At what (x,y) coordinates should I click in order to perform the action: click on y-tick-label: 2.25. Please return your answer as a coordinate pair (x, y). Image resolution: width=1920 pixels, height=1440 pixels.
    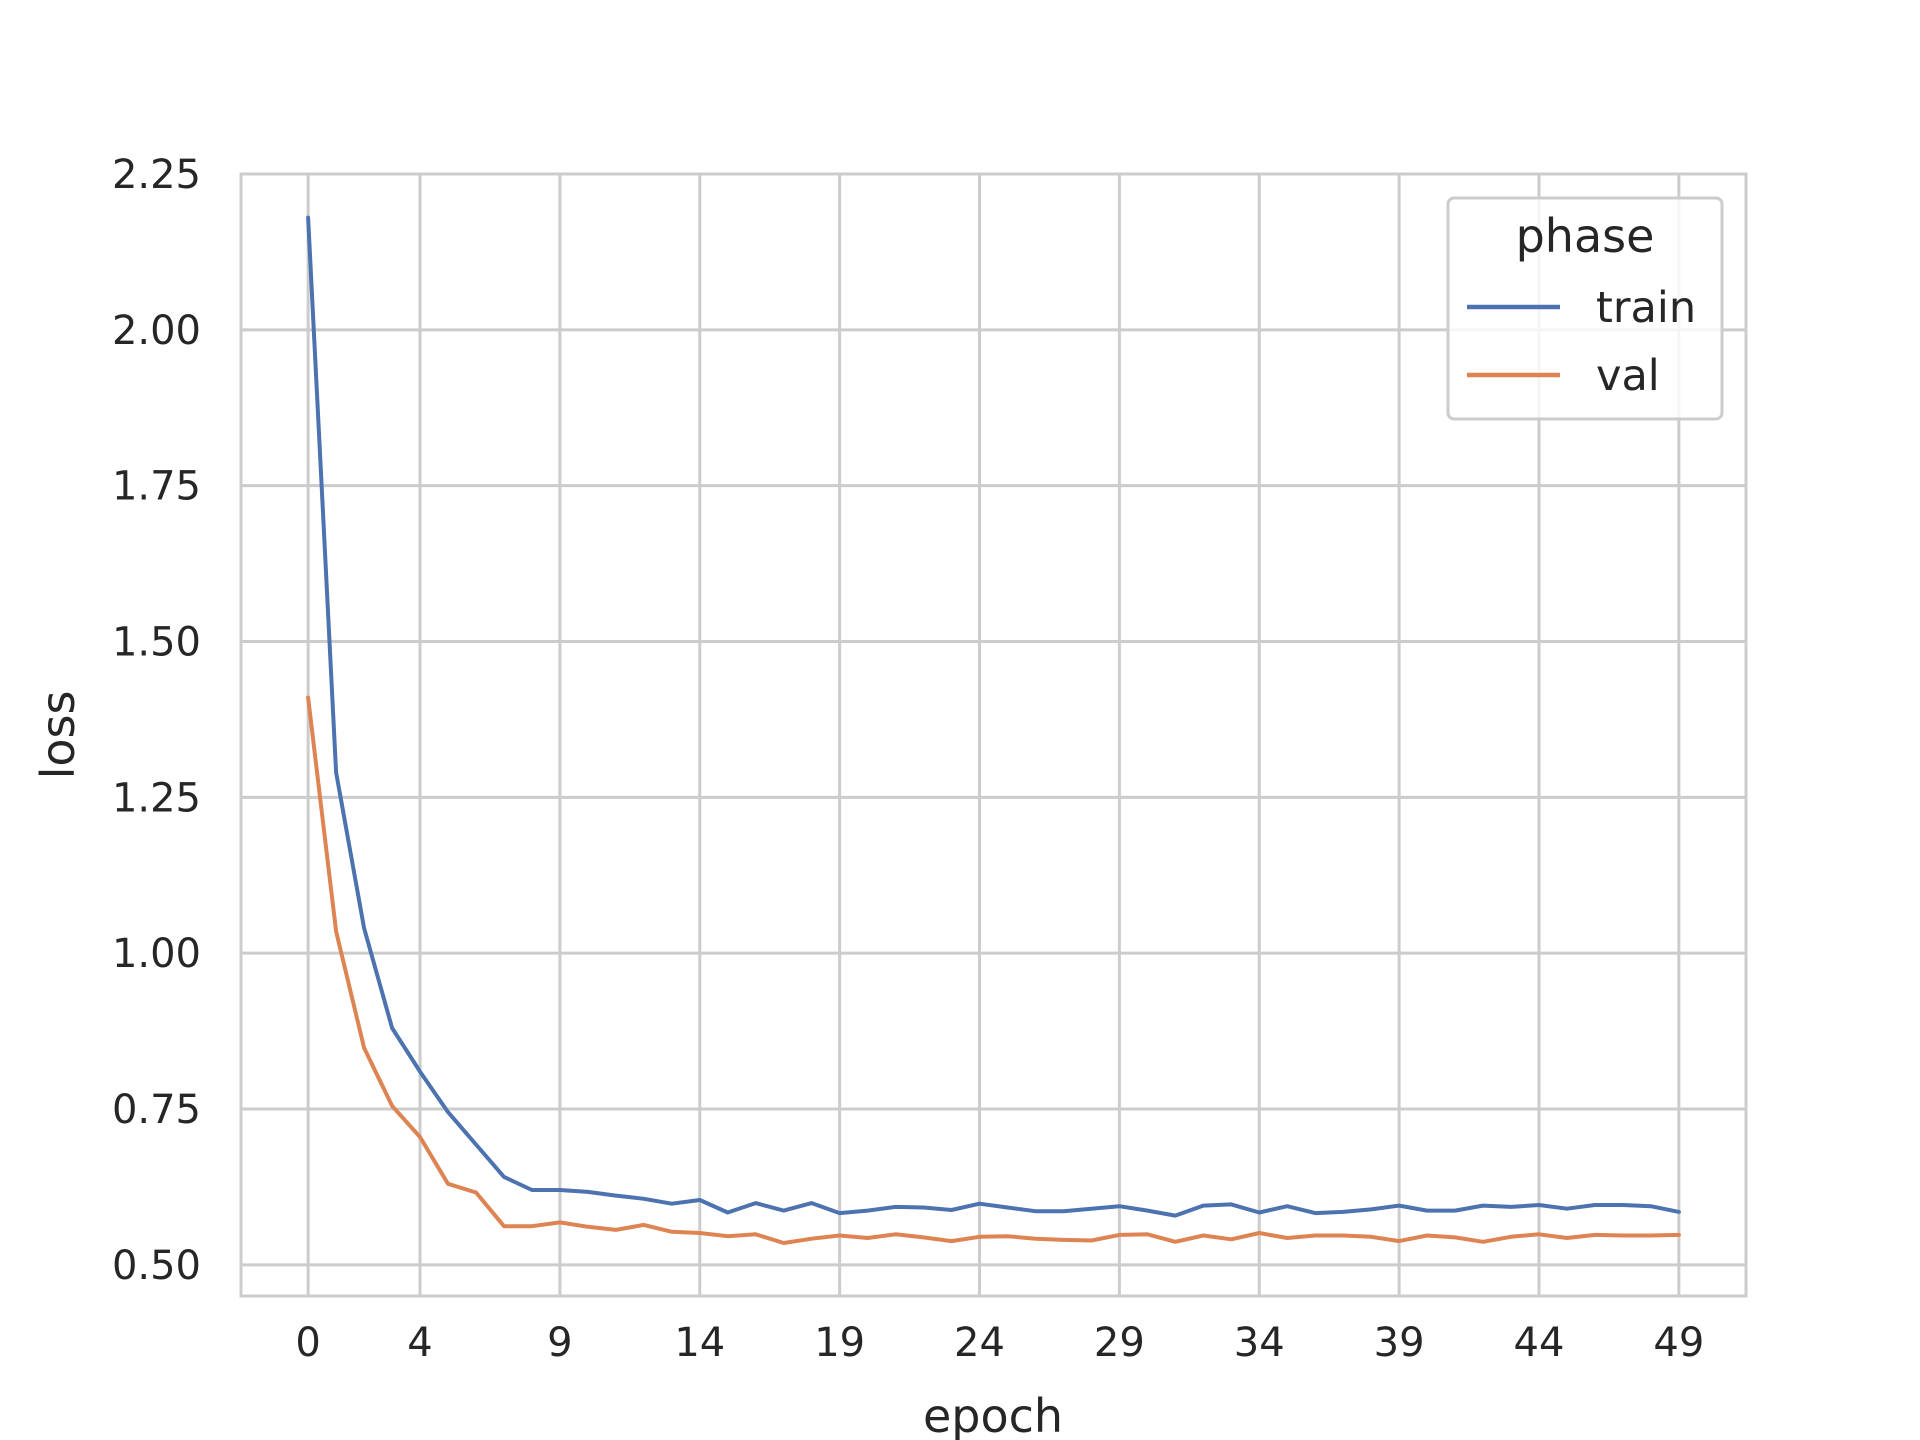
    Looking at the image, I should click on (156, 175).